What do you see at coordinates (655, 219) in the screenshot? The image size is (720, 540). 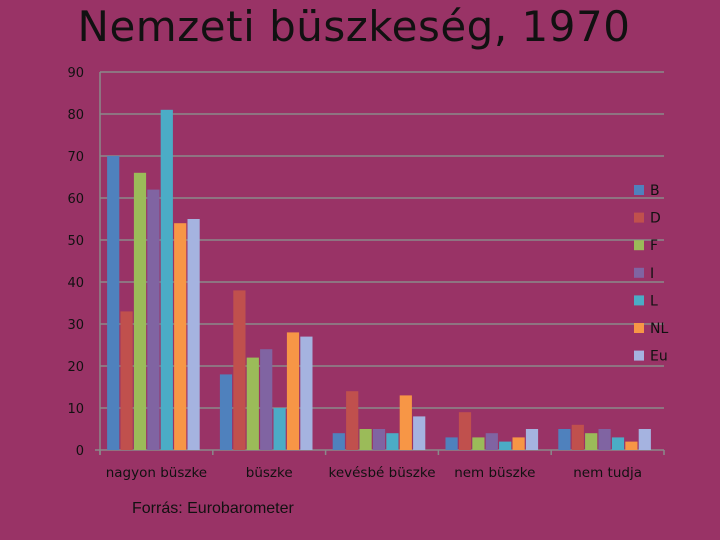 I see `legend-label-d: D` at bounding box center [655, 219].